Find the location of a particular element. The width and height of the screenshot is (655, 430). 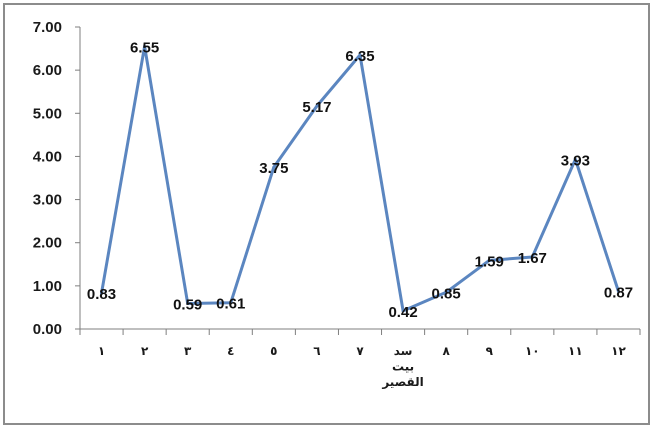

data-label: 1.59 is located at coordinates (489, 261).